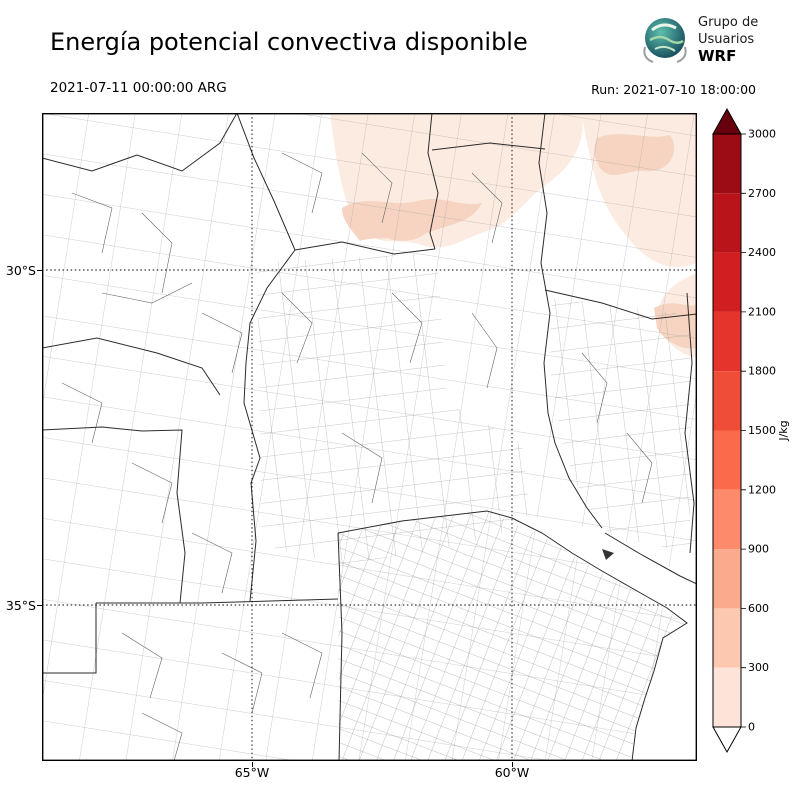 This screenshot has height=800, width=800. Describe the element at coordinates (728, 22) in the screenshot. I see `logo-line1: Grupo de` at that location.